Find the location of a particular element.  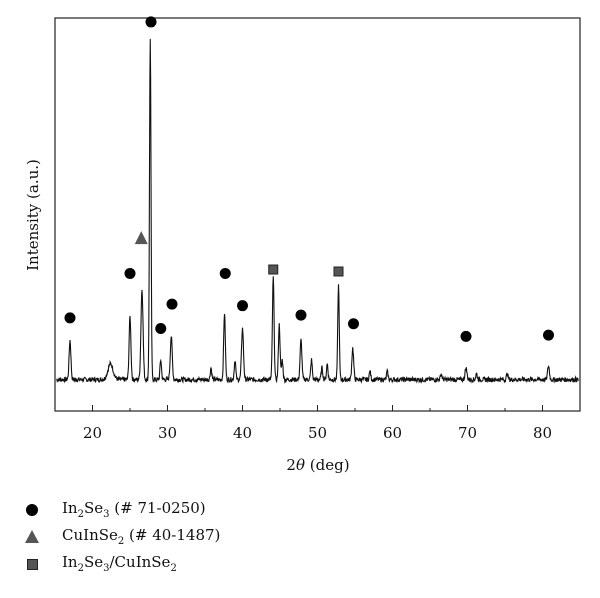

x-axis-title: 2θ (deg) is located at coordinates (317, 465).